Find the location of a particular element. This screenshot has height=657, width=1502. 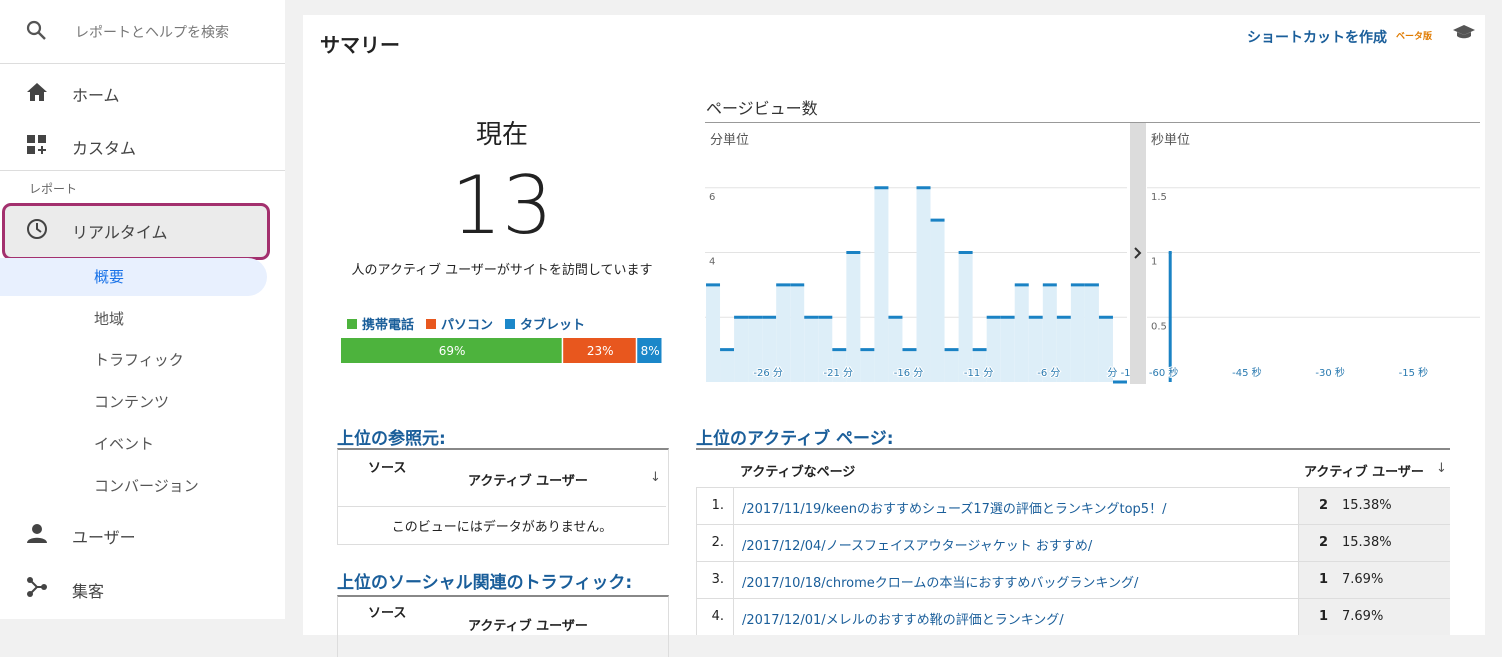

rank: 3. is located at coordinates (717, 579).